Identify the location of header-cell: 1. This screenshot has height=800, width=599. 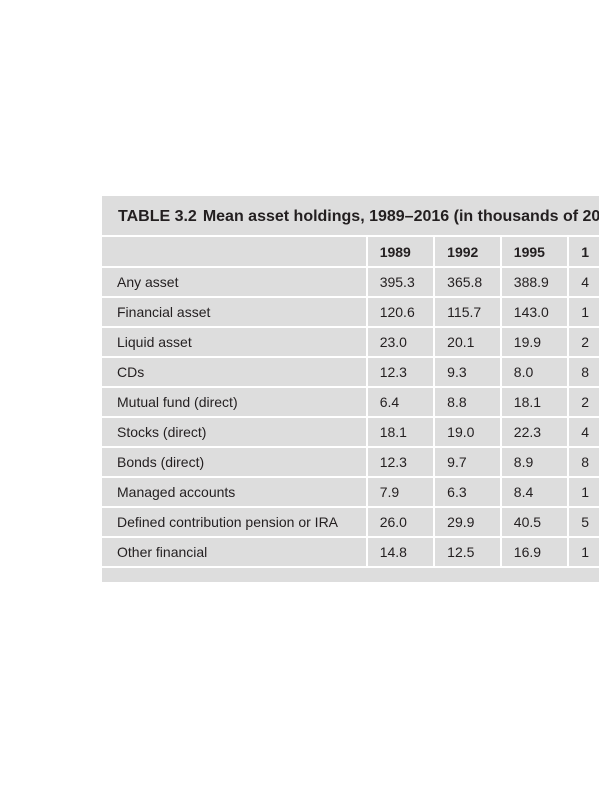
(583, 252).